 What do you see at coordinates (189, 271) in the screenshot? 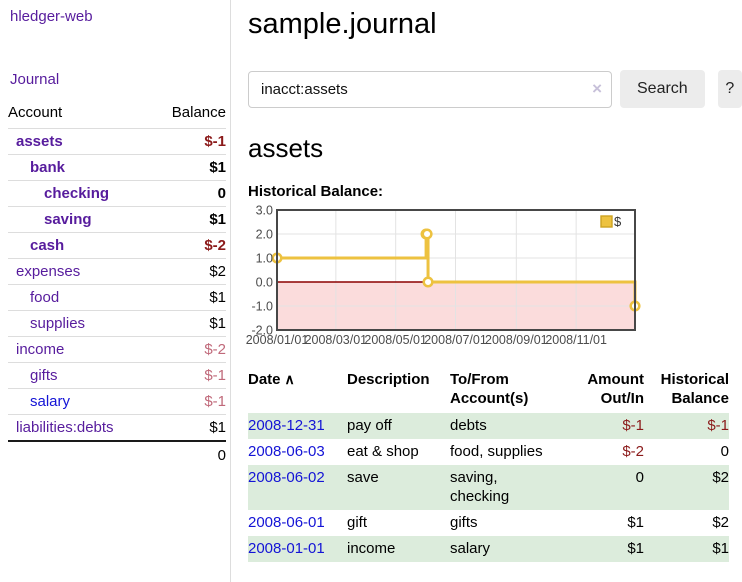
I see `account-balance: $2` at bounding box center [189, 271].